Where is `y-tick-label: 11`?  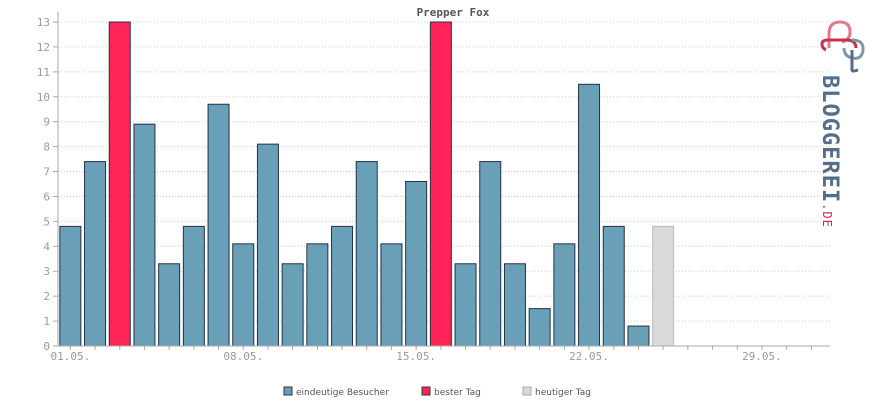 y-tick-label: 11 is located at coordinates (43, 72).